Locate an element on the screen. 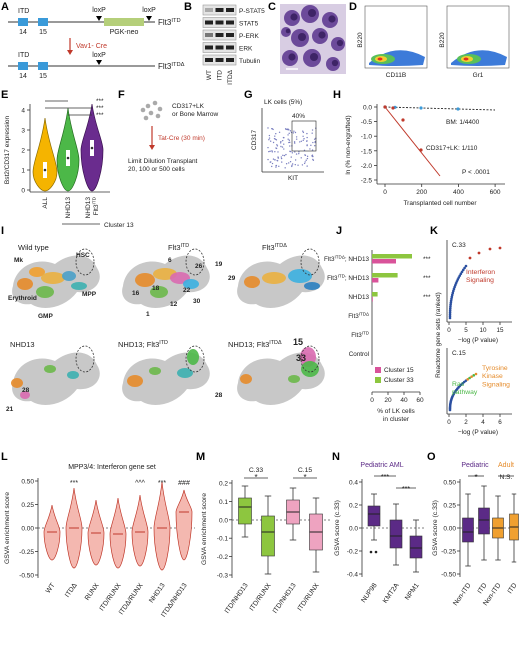 This screenshot has height=651, width=520. label: 15 is located at coordinates (43, 76).